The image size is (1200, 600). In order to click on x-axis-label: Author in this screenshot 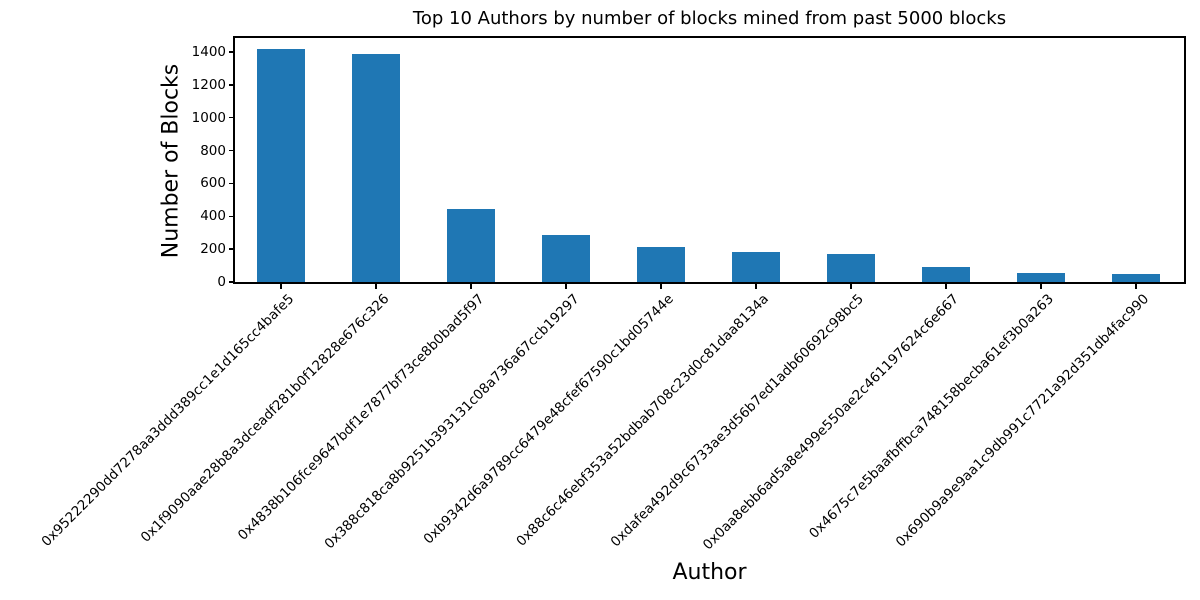, I will do `click(709, 572)`.